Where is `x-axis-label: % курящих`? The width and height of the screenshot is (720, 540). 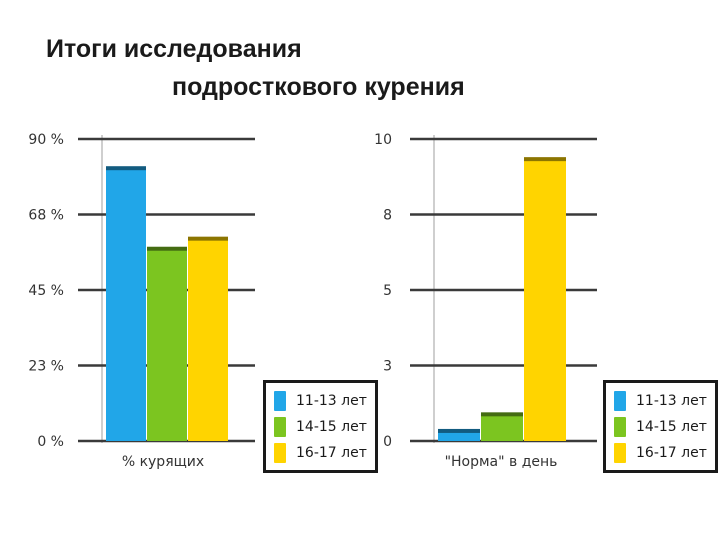
x-axis-label: % курящих is located at coordinates (163, 462).